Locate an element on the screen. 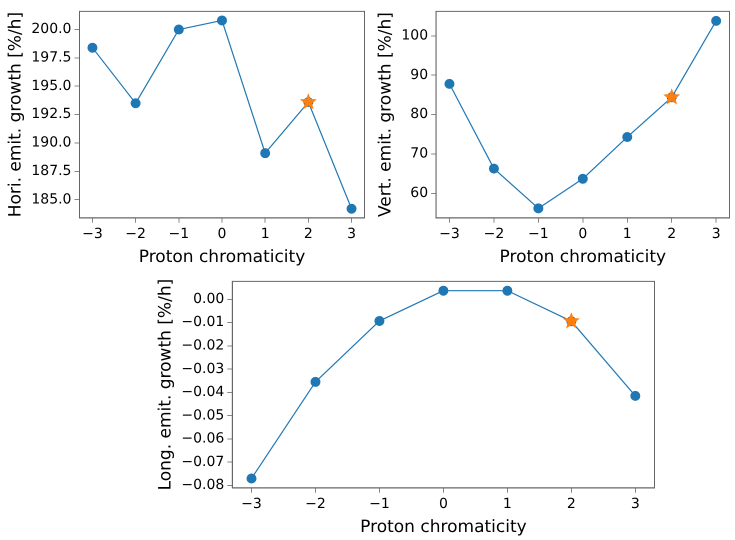 The width and height of the screenshot is (735, 540). y-tick-label: 185.0 is located at coordinates (51, 199).